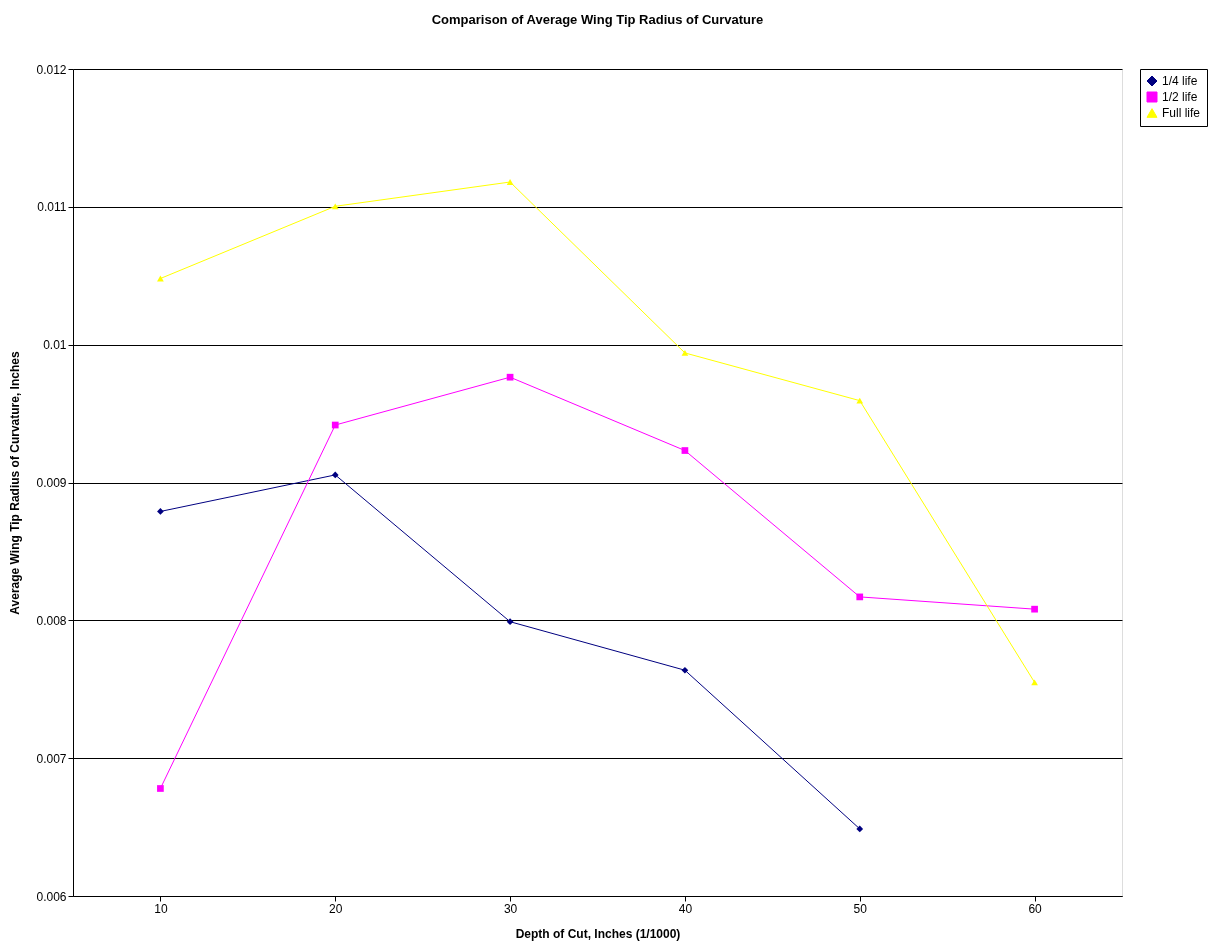  I want to click on x-tick-label: 60, so click(1035, 908).